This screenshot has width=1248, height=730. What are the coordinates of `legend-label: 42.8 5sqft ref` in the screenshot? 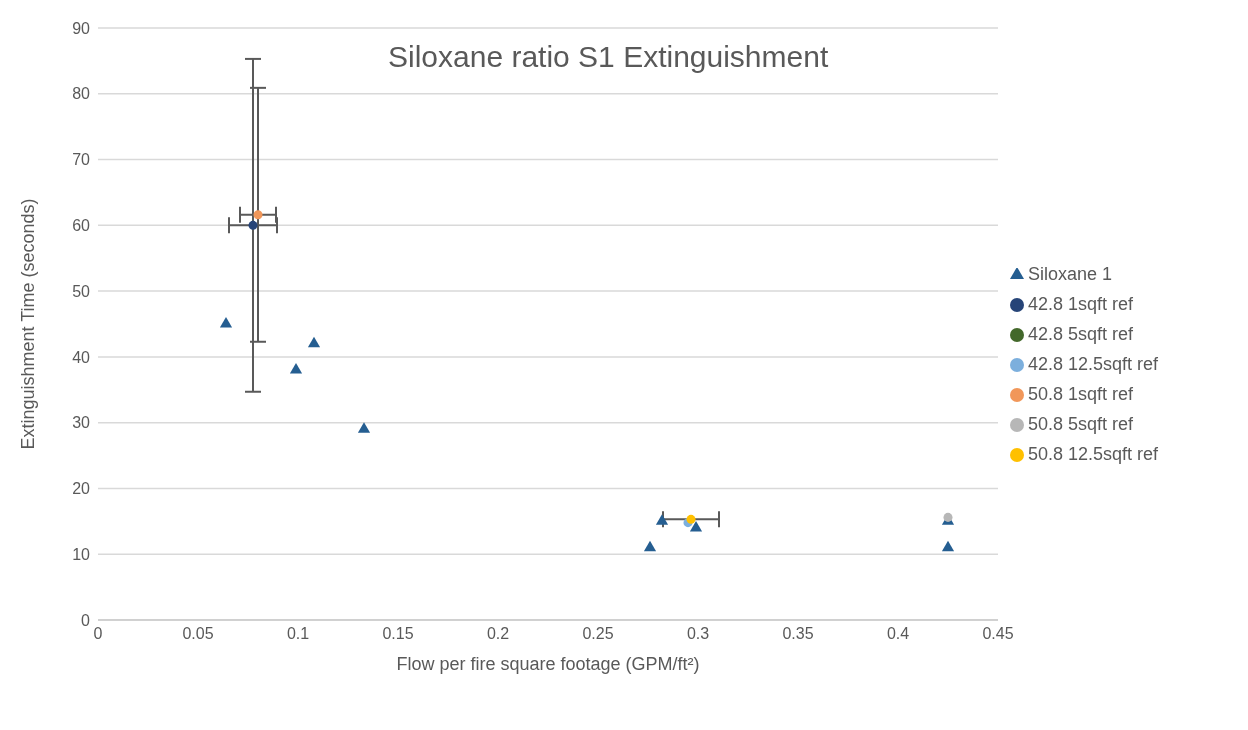 It's located at (1081, 334).